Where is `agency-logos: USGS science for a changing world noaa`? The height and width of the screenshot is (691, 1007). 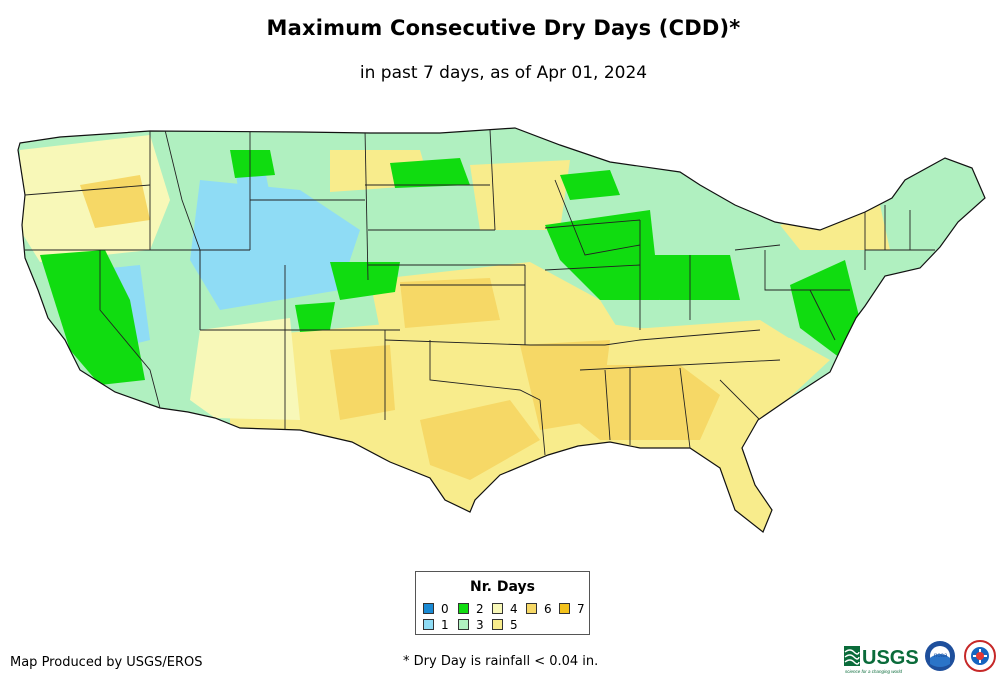 agency-logos: USGS science for a changing world noaa is located at coordinates (920, 657).